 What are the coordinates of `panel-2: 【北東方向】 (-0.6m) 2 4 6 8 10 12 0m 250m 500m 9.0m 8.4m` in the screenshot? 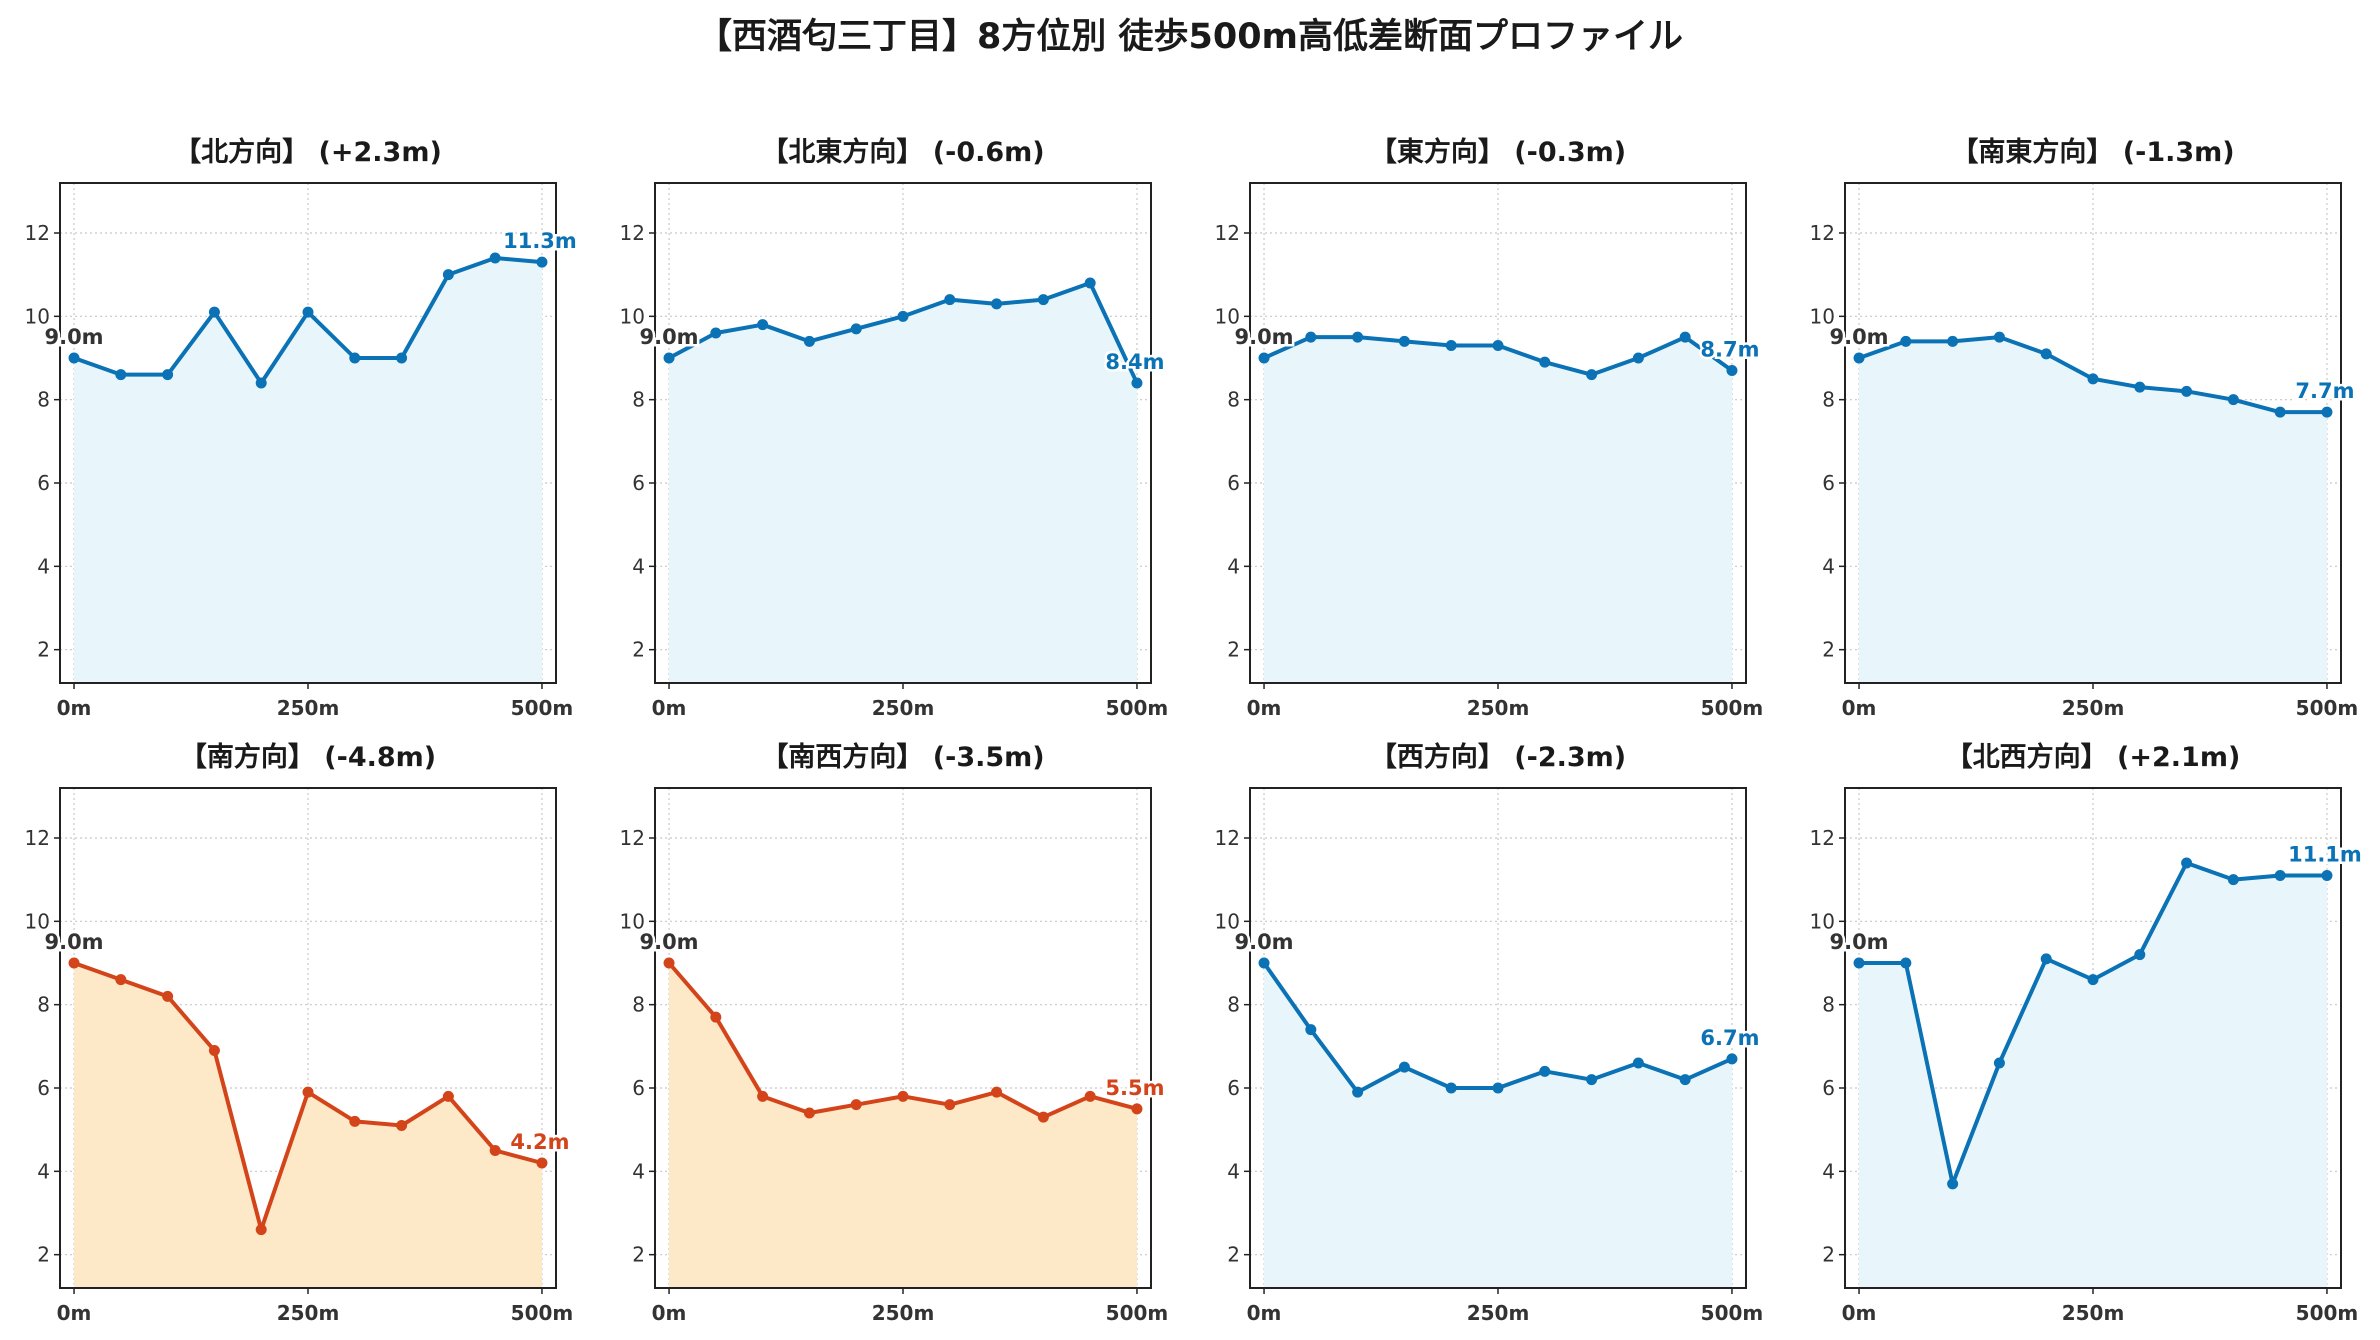 It's located at (894, 428).